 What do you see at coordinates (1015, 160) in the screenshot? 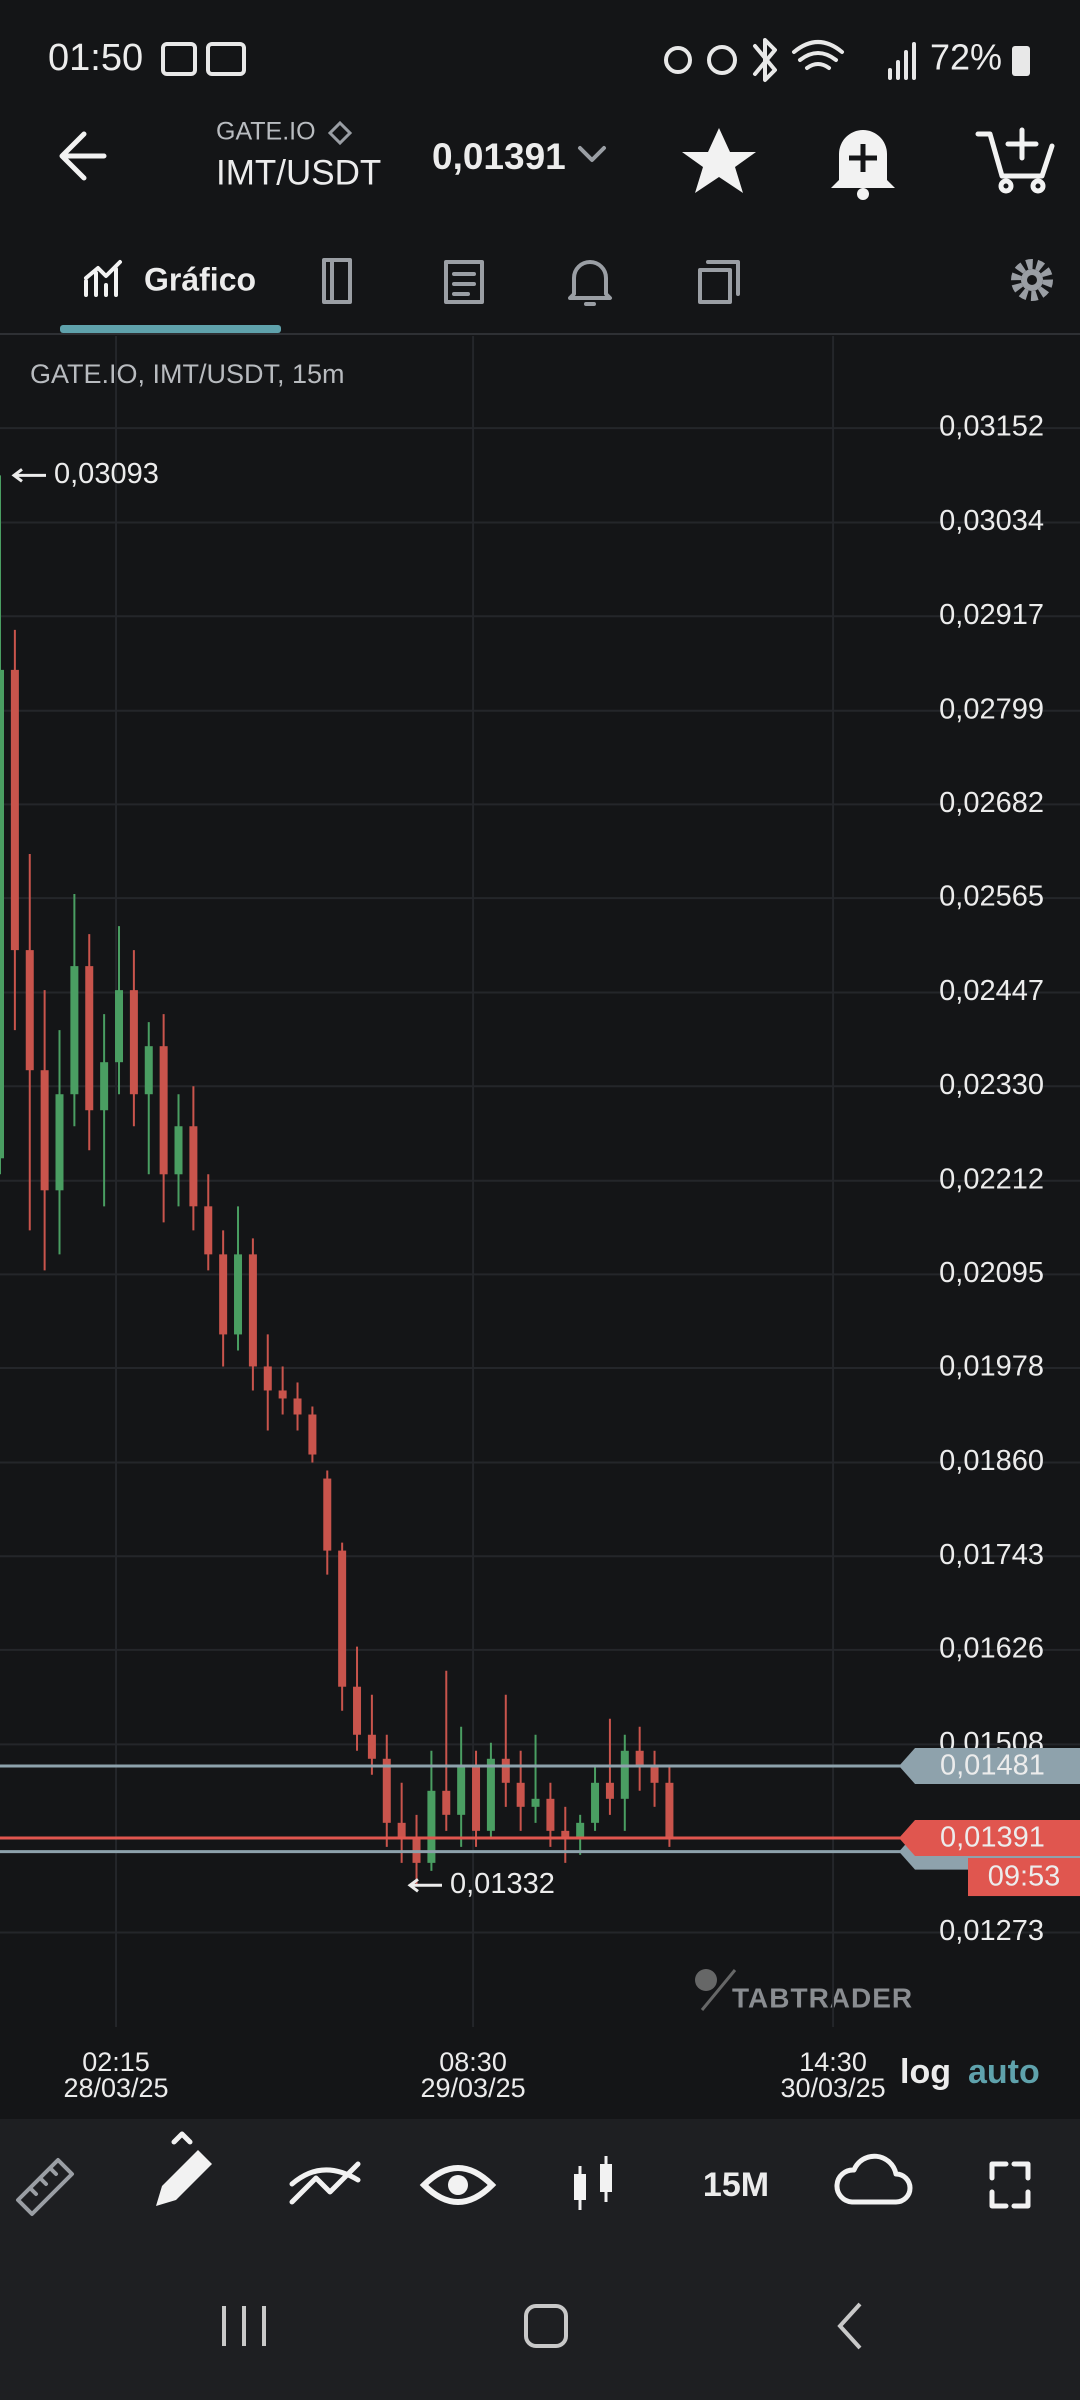
I see `cart-button` at bounding box center [1015, 160].